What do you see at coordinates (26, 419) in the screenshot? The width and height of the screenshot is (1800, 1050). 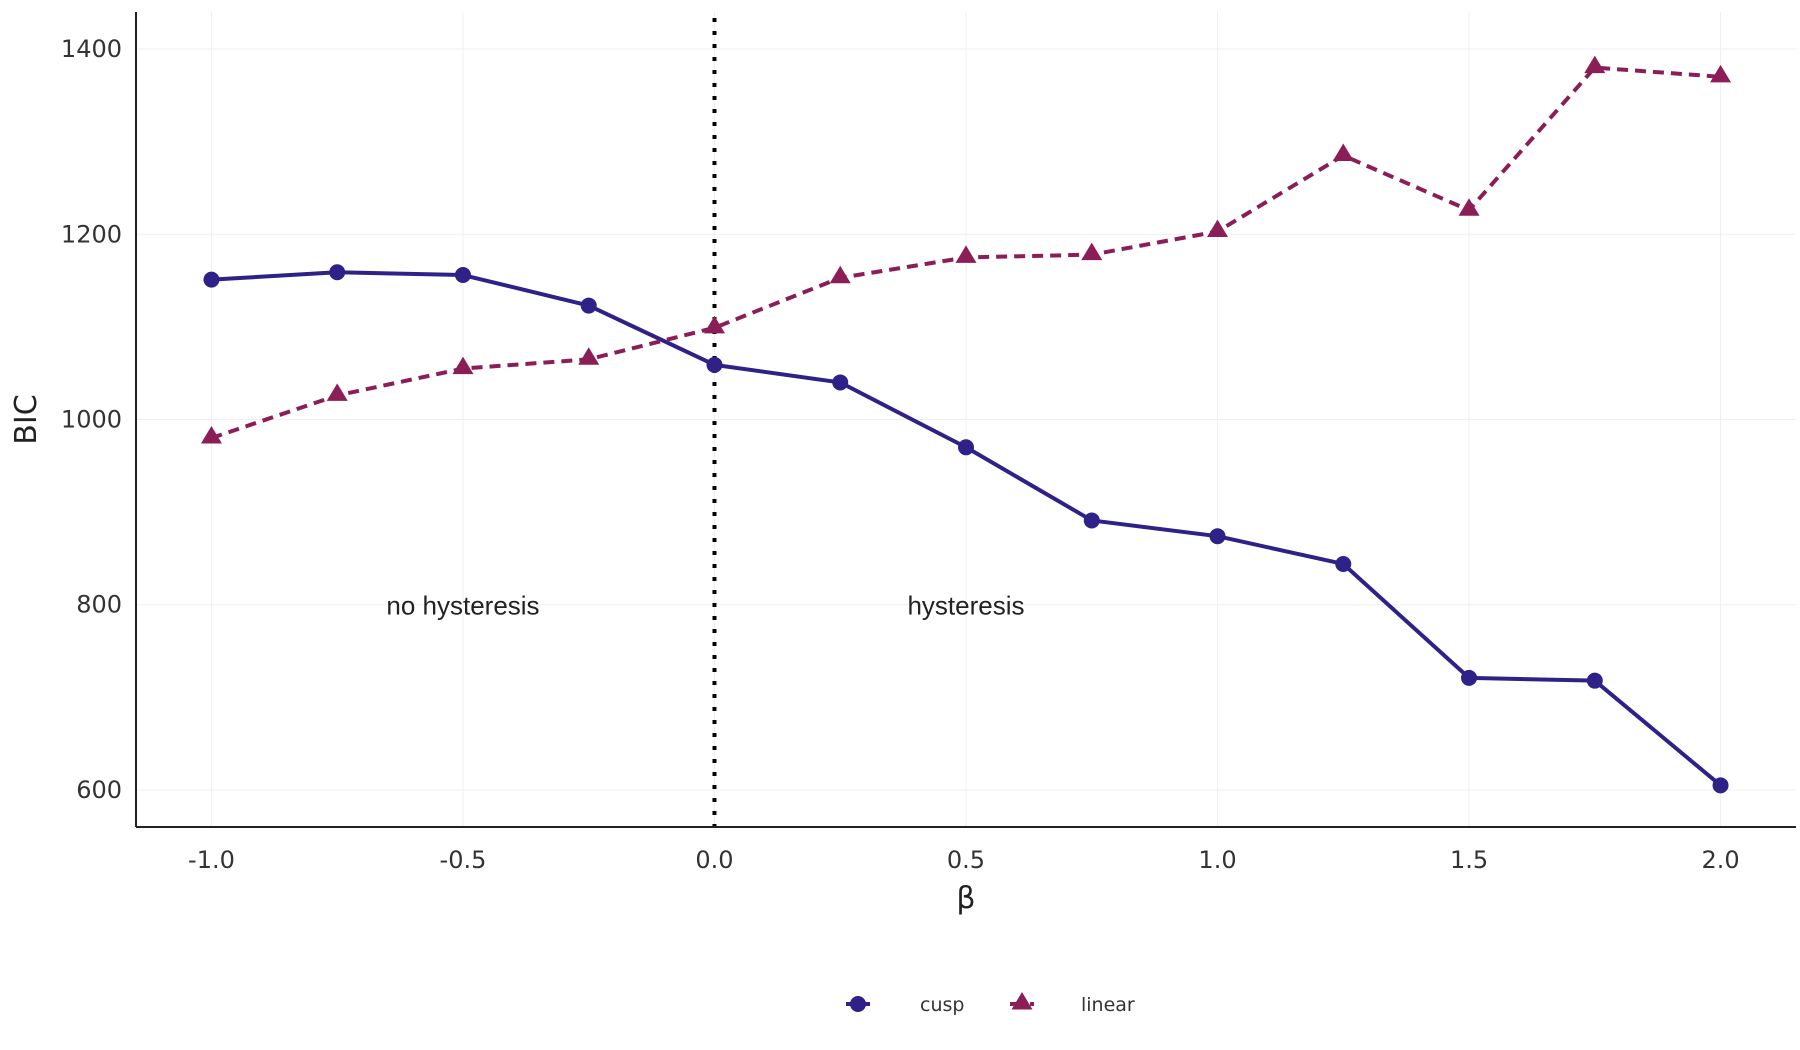 I see `y-axis-title: BIC` at bounding box center [26, 419].